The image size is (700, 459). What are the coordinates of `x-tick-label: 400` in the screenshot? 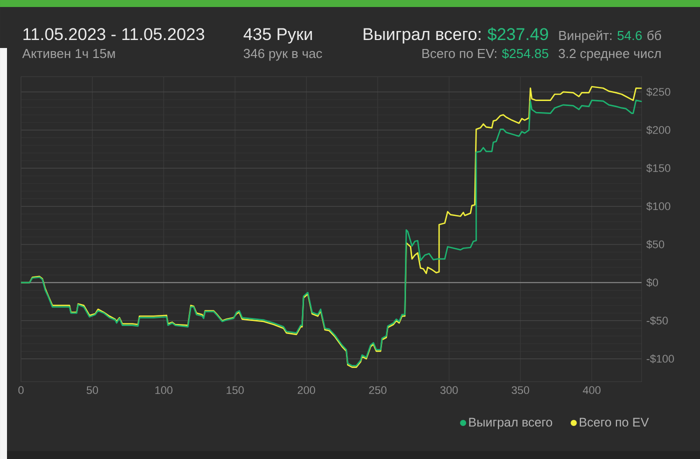 It's located at (591, 390).